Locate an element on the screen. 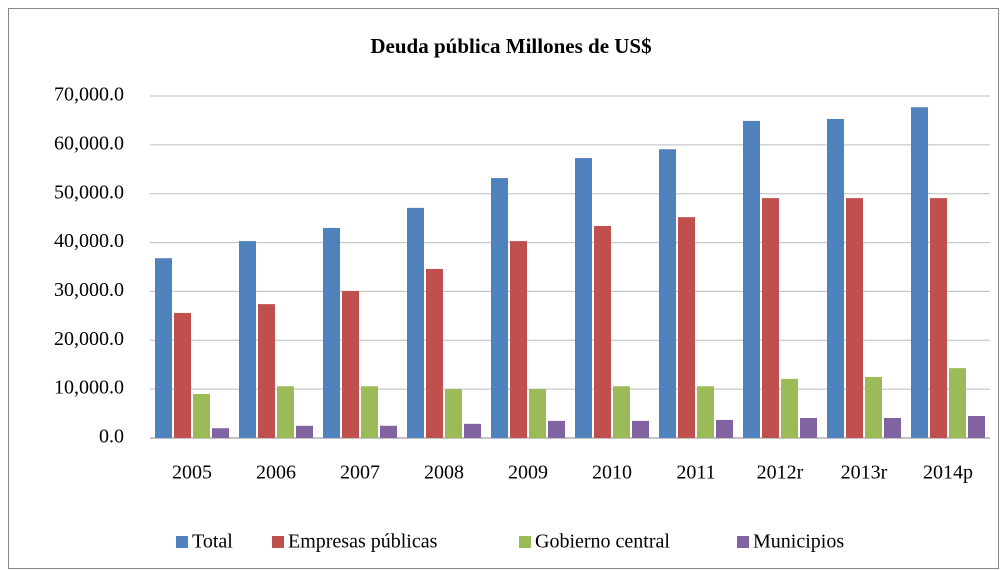  y-tick-label: 20,000.0 is located at coordinates (89, 339).